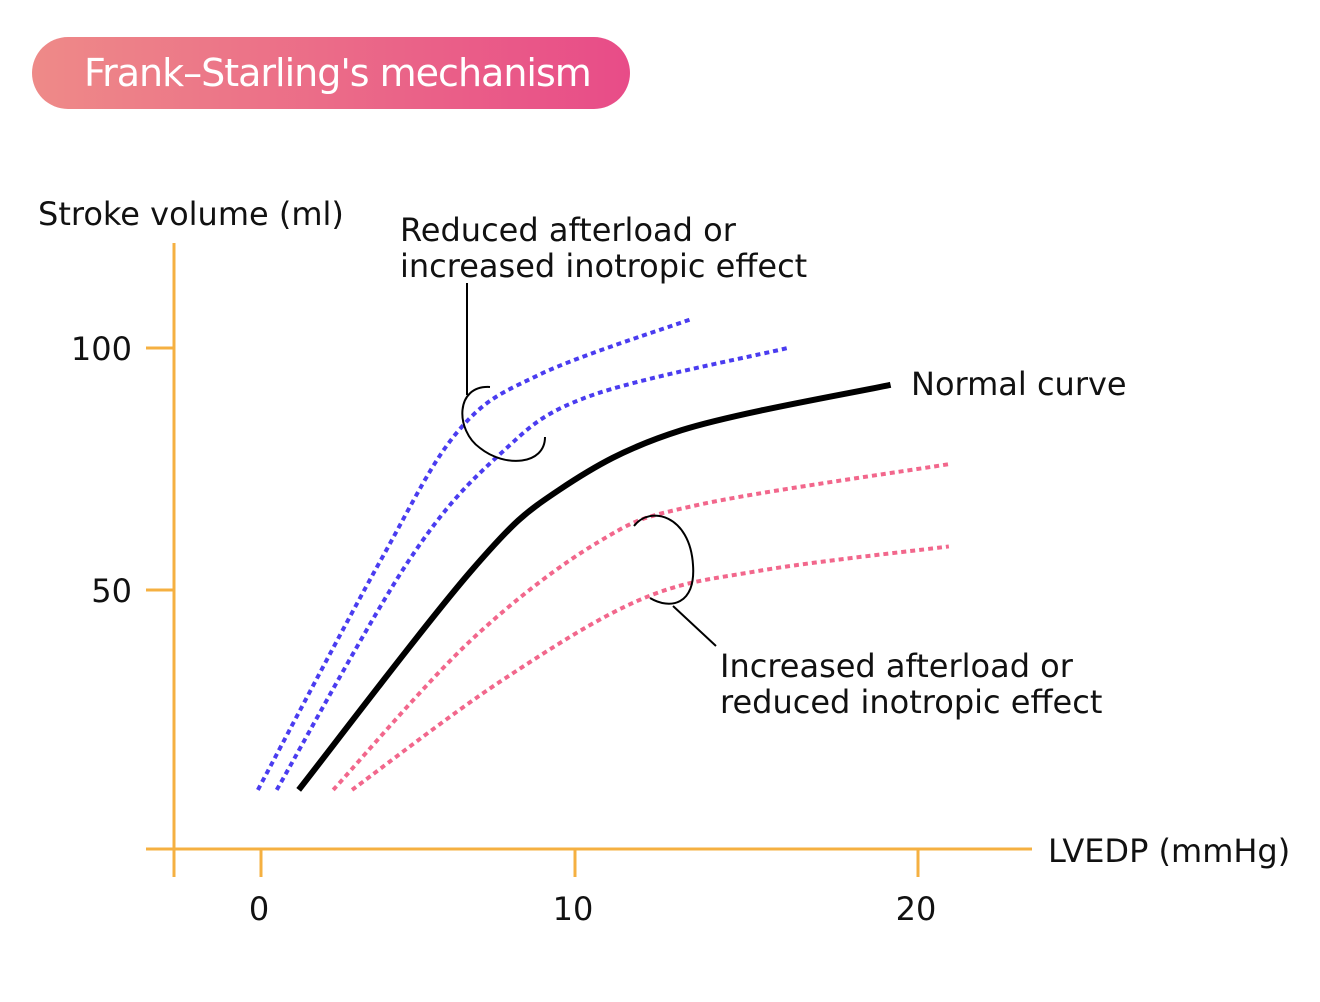 This screenshot has height=1002, width=1320. I want to click on x-axis-label: LVEDP (mmHg), so click(1169, 851).